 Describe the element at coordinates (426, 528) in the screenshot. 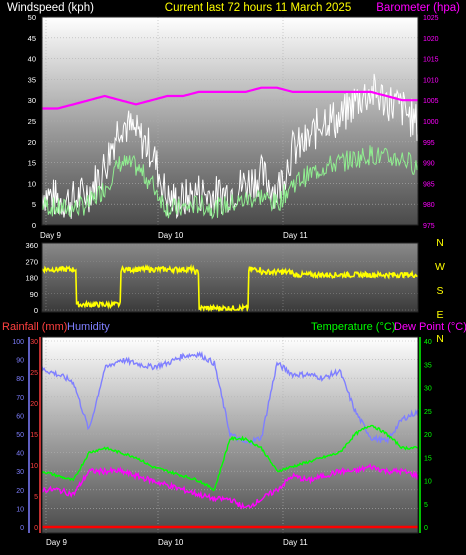

I see `temp-y-tick-0: 0` at that location.